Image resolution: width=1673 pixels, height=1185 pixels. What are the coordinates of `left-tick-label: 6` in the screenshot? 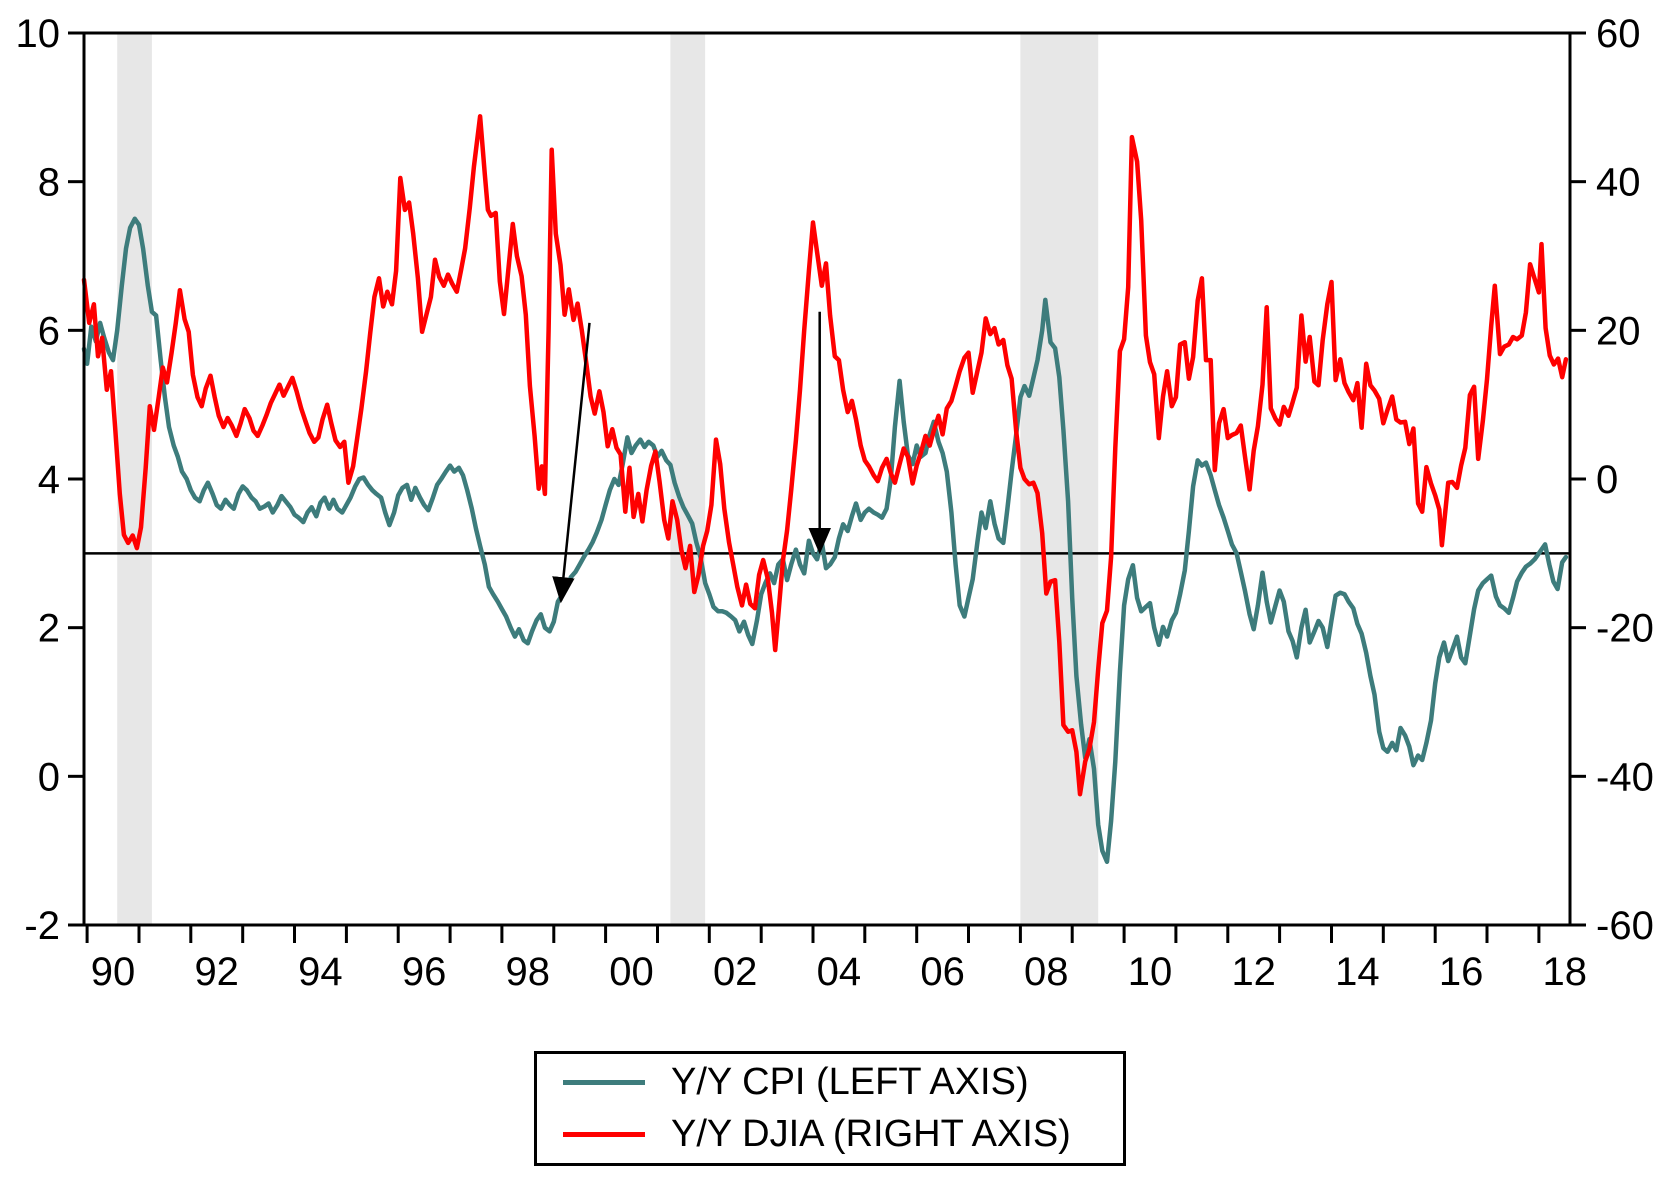 It's located at (49, 331).